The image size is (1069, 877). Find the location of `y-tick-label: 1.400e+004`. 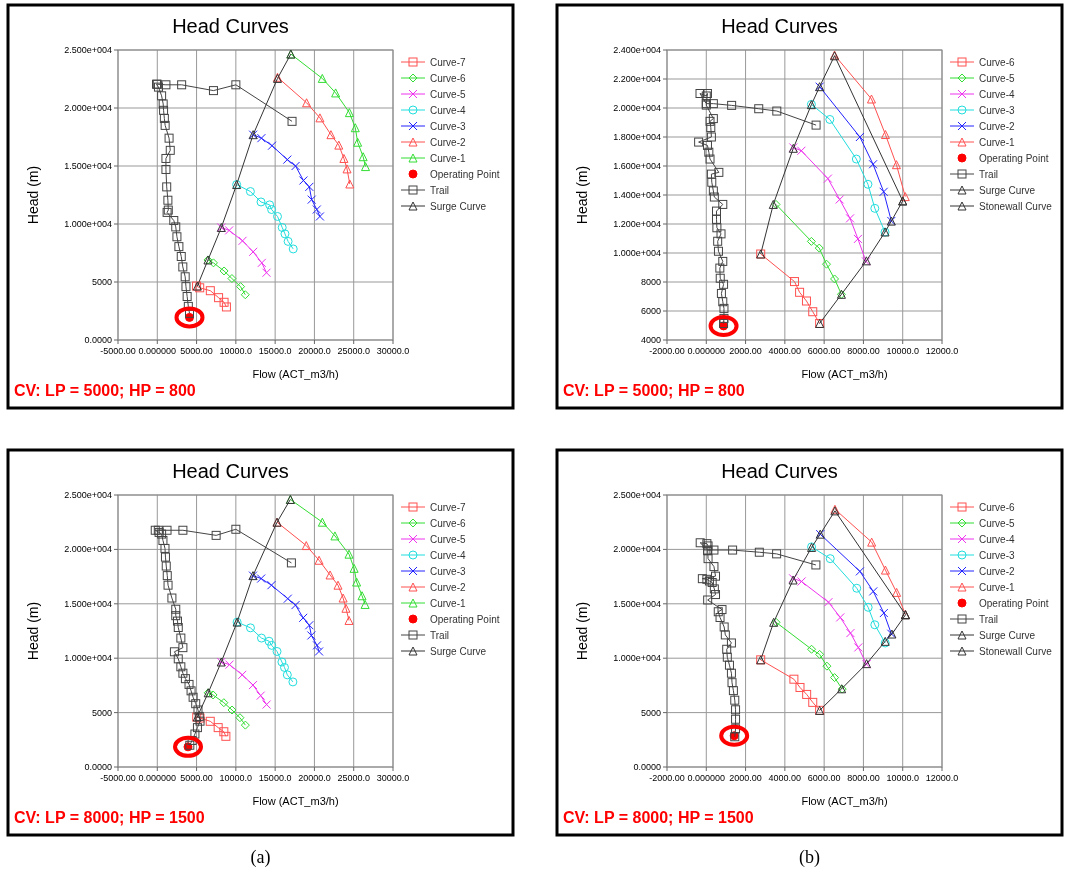

y-tick-label: 1.400e+004 is located at coordinates (637, 195).